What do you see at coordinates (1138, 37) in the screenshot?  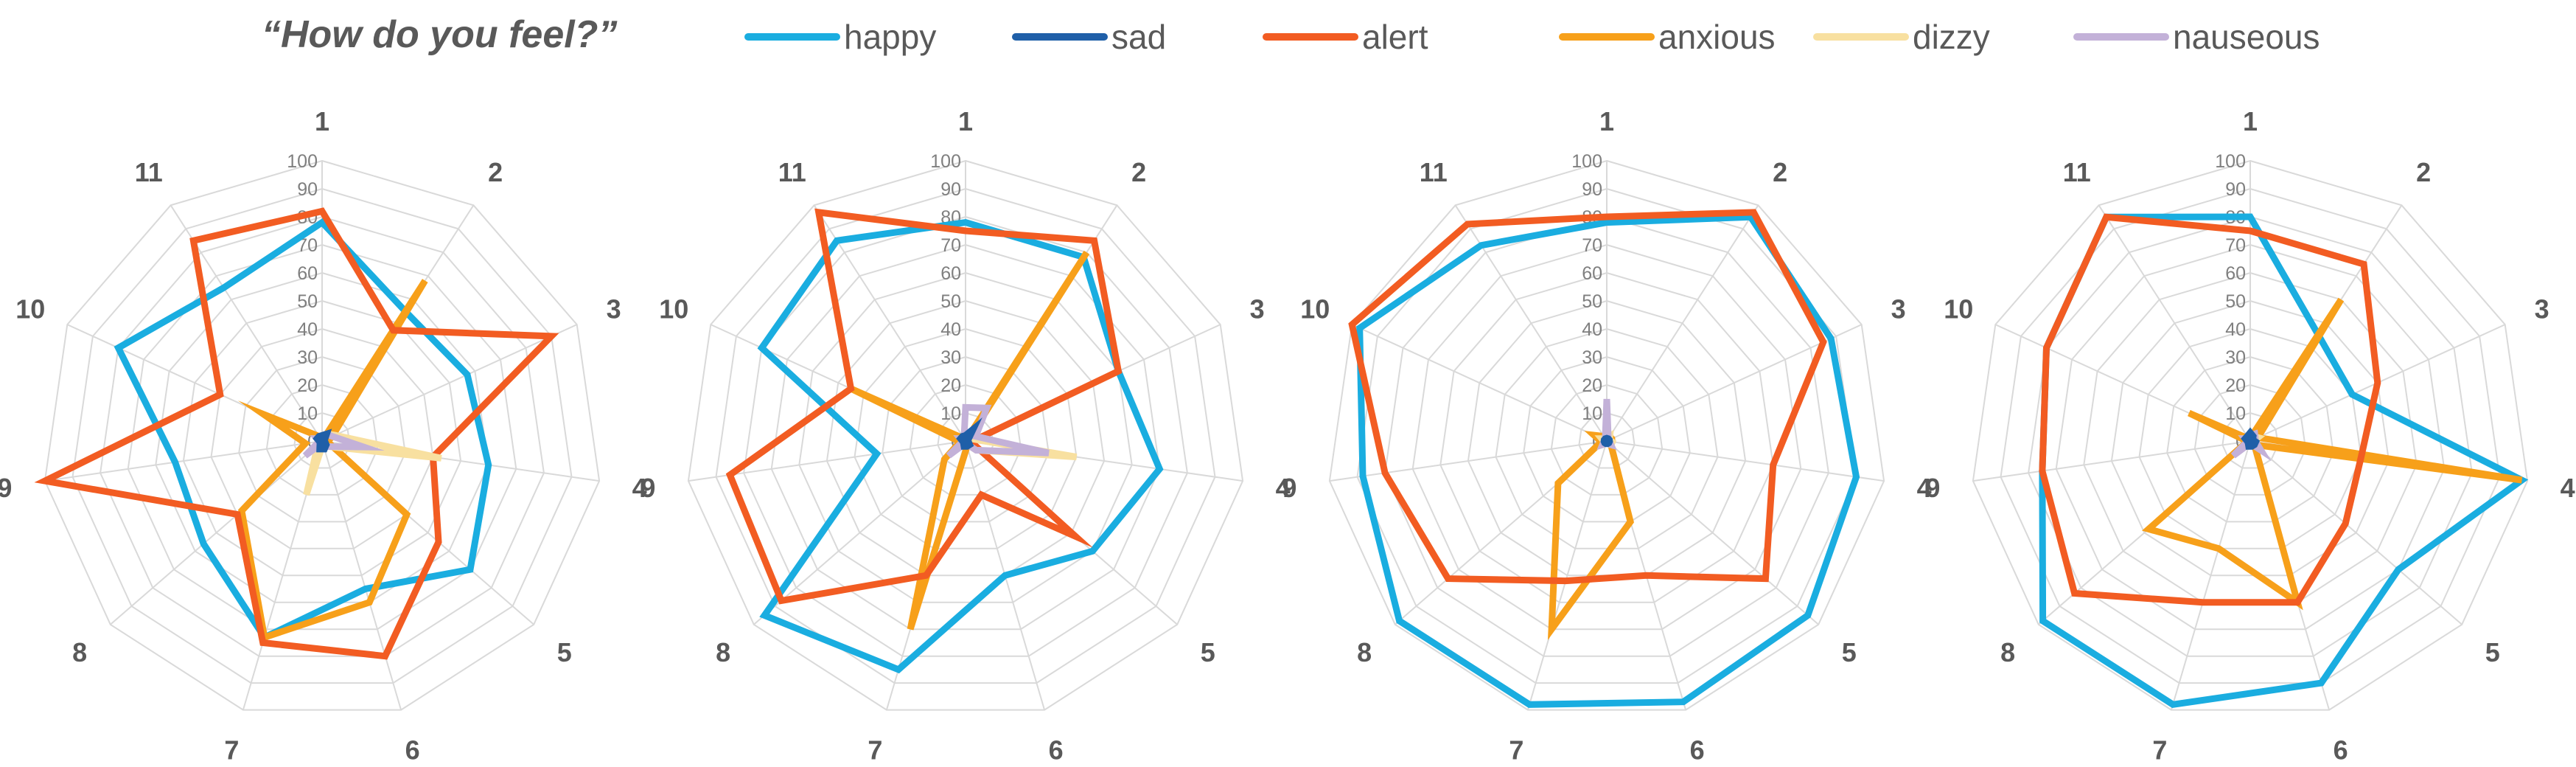 I see `legend-label-sad: sad` at bounding box center [1138, 37].